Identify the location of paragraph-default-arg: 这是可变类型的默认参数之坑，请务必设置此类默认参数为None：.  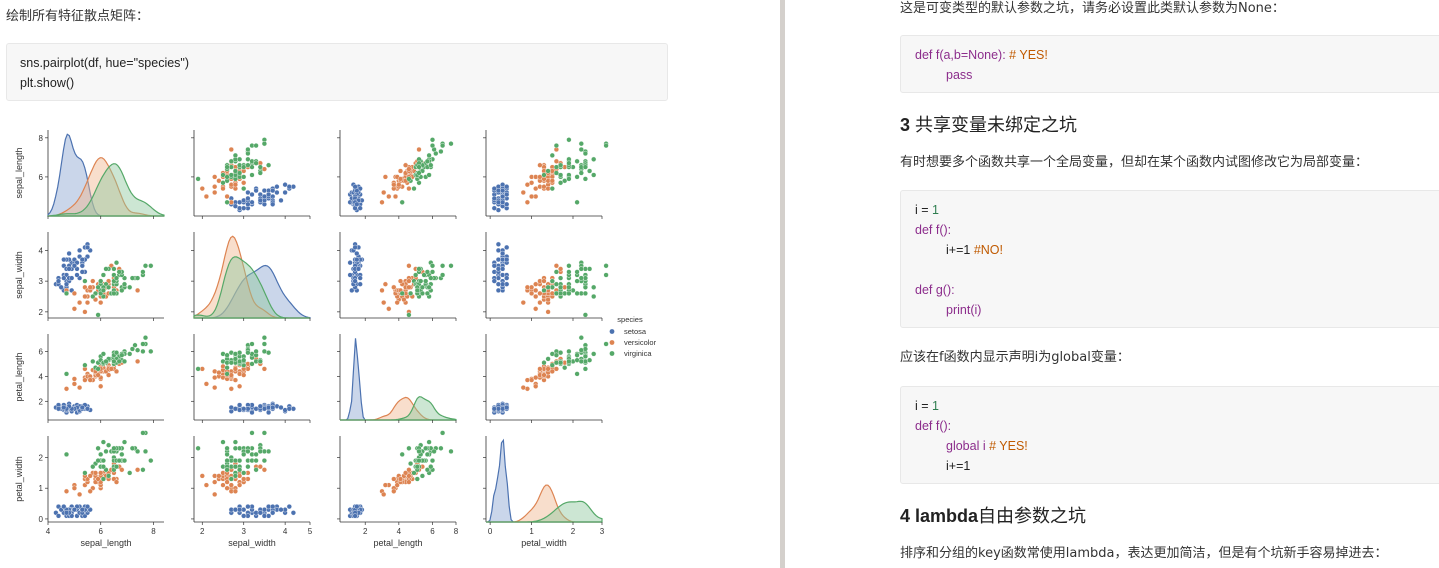
(1092, 8).